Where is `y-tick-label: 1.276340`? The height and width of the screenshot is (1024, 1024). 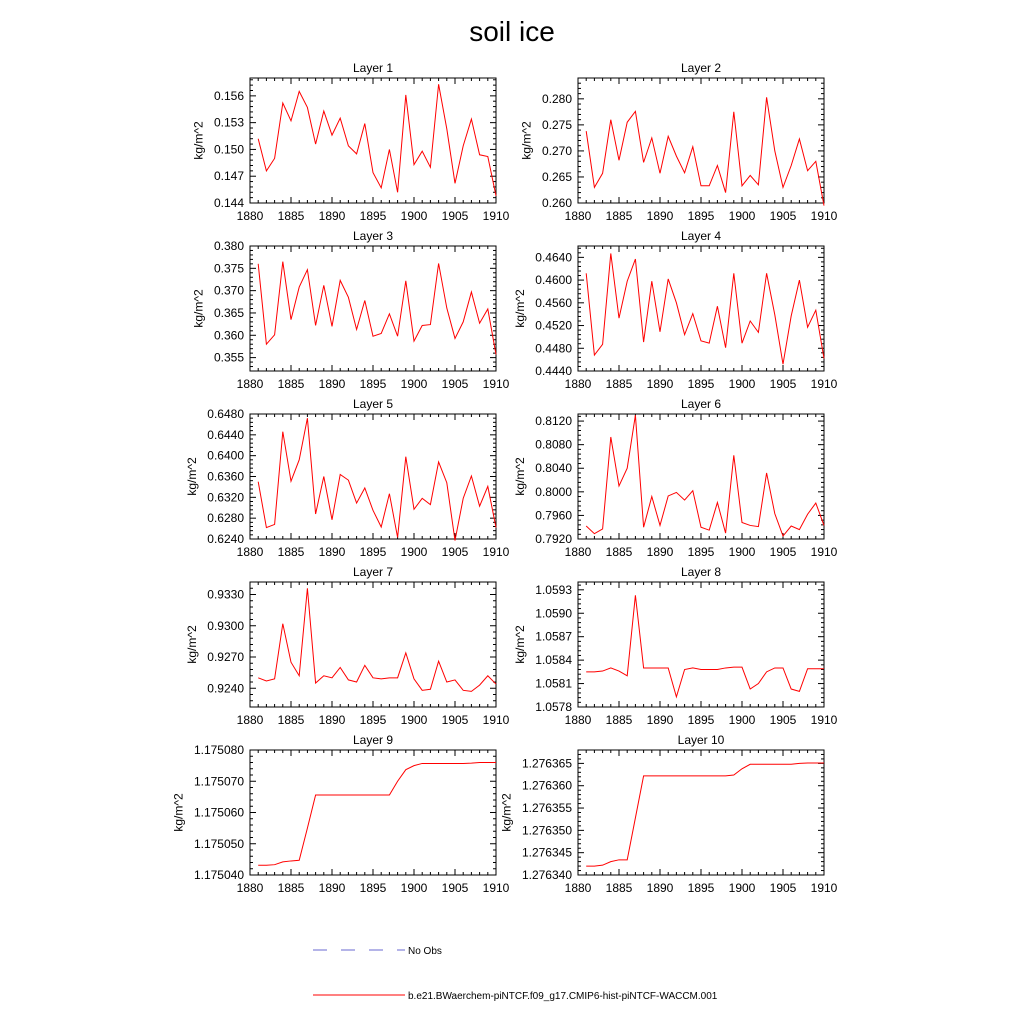
y-tick-label: 1.276340 is located at coordinates (547, 875).